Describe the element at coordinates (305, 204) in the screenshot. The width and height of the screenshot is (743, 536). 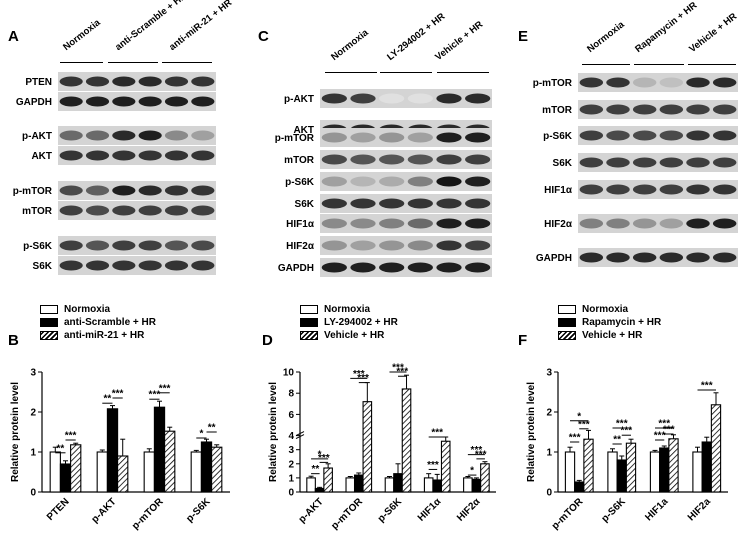
I see `blot-label: S6K` at that location.